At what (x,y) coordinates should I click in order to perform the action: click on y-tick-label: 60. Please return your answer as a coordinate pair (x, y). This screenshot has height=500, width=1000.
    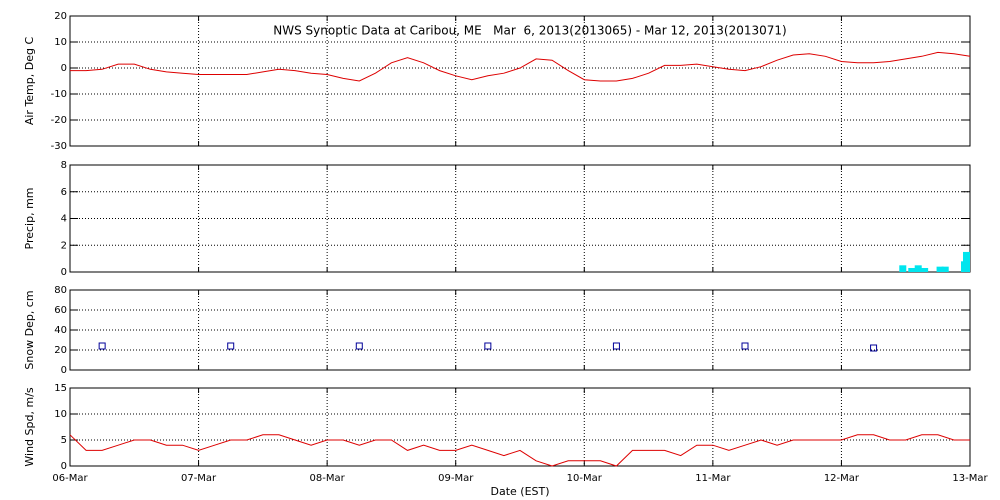
    Looking at the image, I should click on (60, 310).